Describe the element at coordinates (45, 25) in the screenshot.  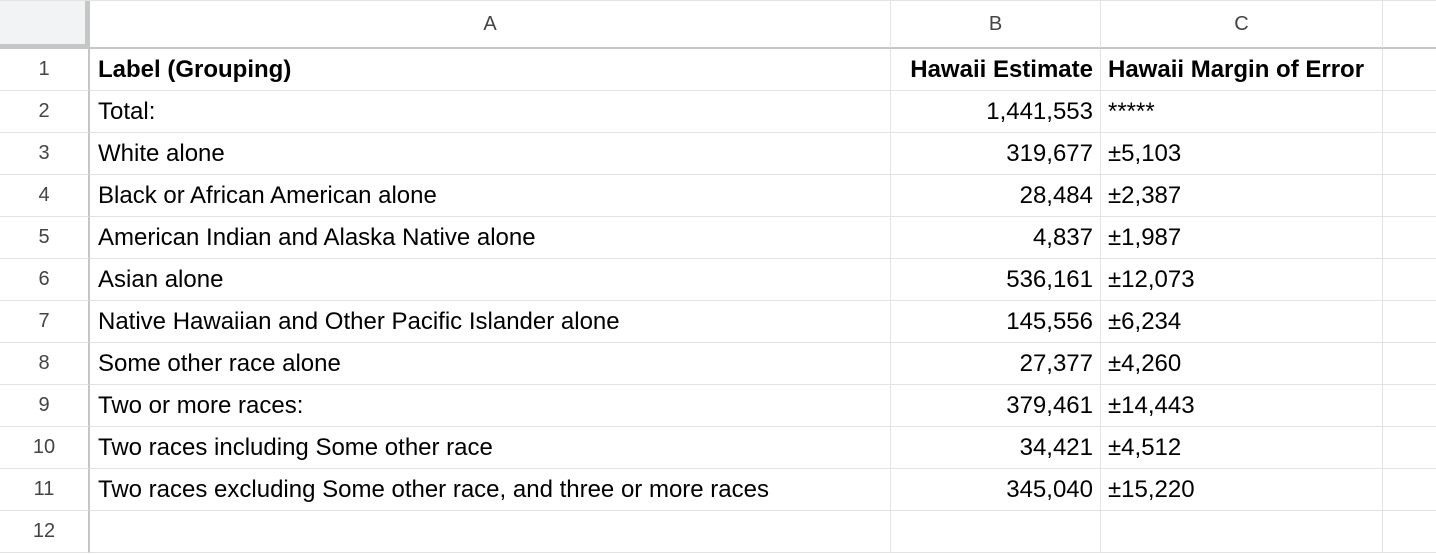
I see `select-all-corner` at that location.